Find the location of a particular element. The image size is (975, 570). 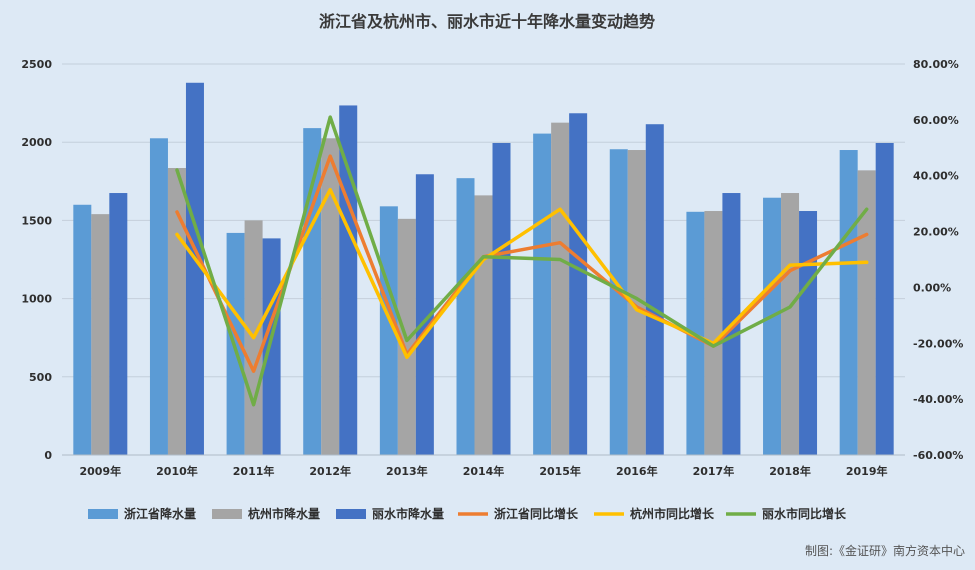

y-left-tick-label: 500 is located at coordinates (40, 377).